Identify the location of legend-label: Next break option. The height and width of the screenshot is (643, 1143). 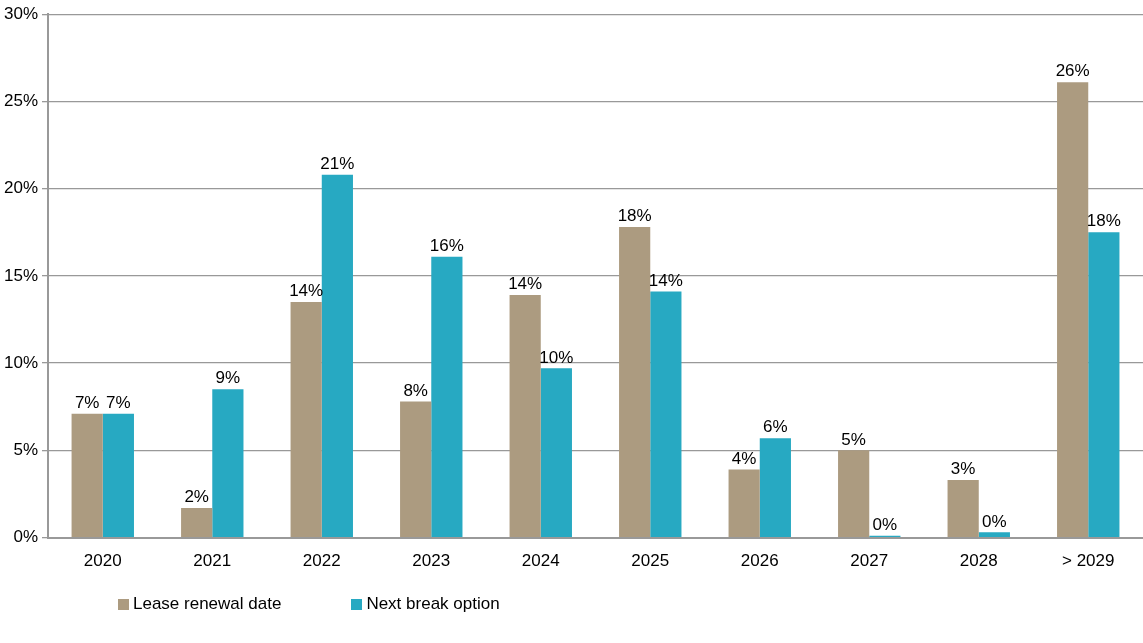
(433, 604).